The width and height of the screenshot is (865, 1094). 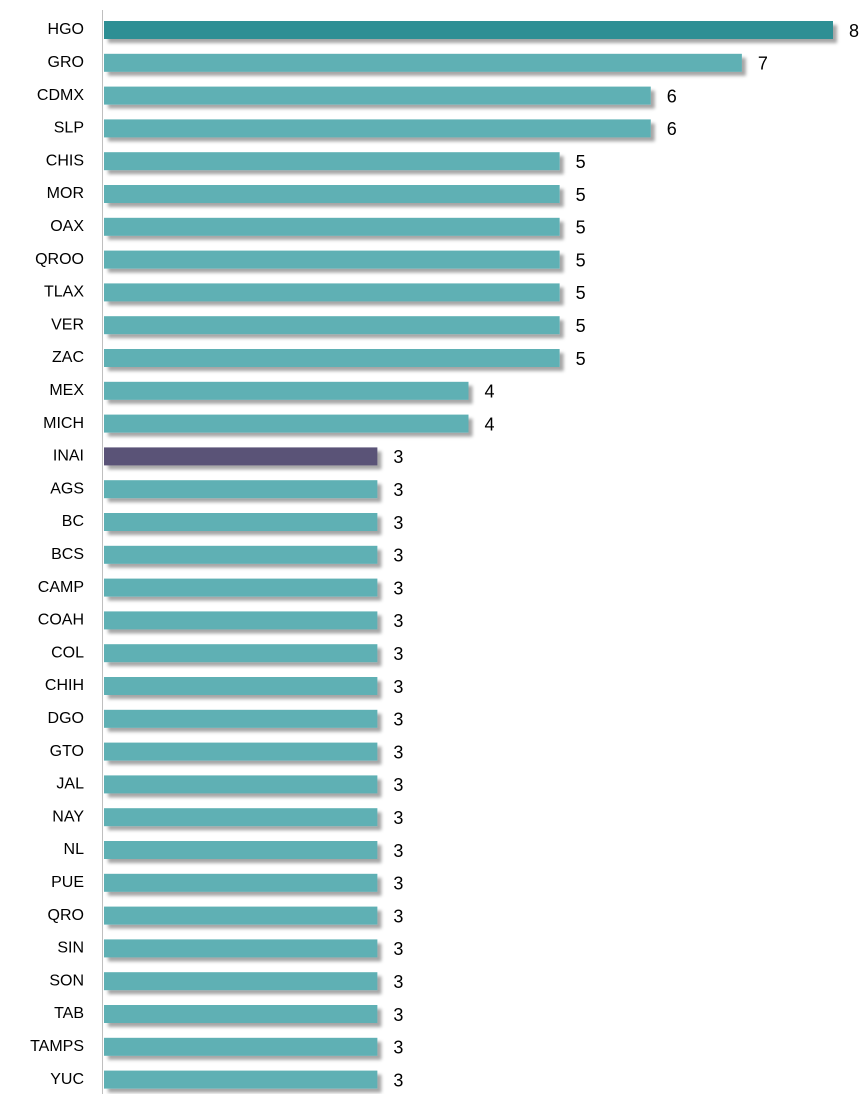 What do you see at coordinates (763, 64) in the screenshot?
I see `value-label: 7` at bounding box center [763, 64].